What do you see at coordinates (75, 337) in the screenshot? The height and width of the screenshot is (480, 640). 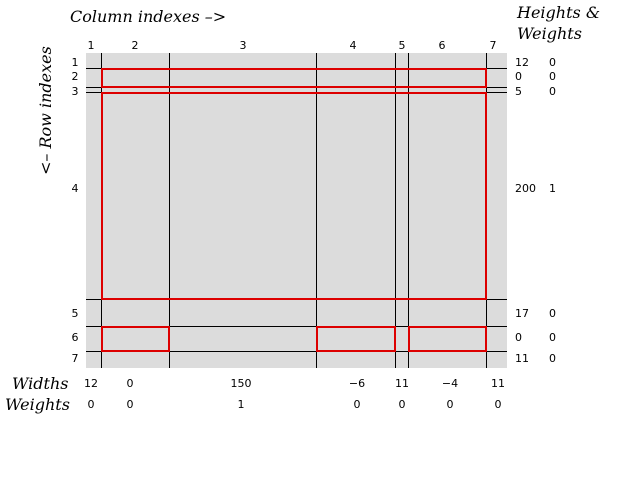 I see `row-index-6: 6` at bounding box center [75, 337].